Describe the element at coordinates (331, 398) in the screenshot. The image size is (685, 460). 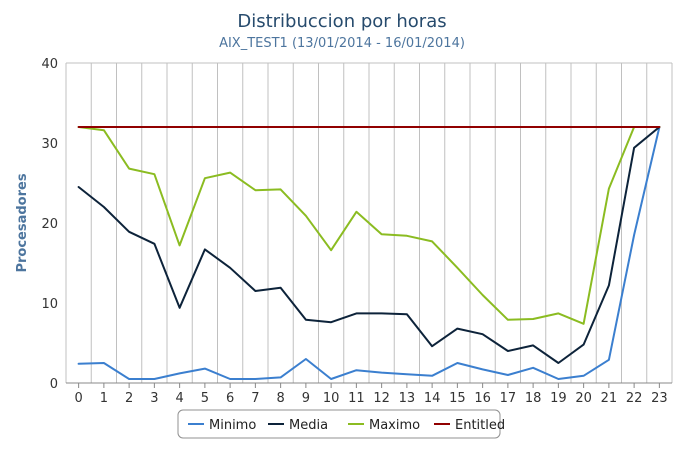
I see `x-tick-label: 10` at that location.